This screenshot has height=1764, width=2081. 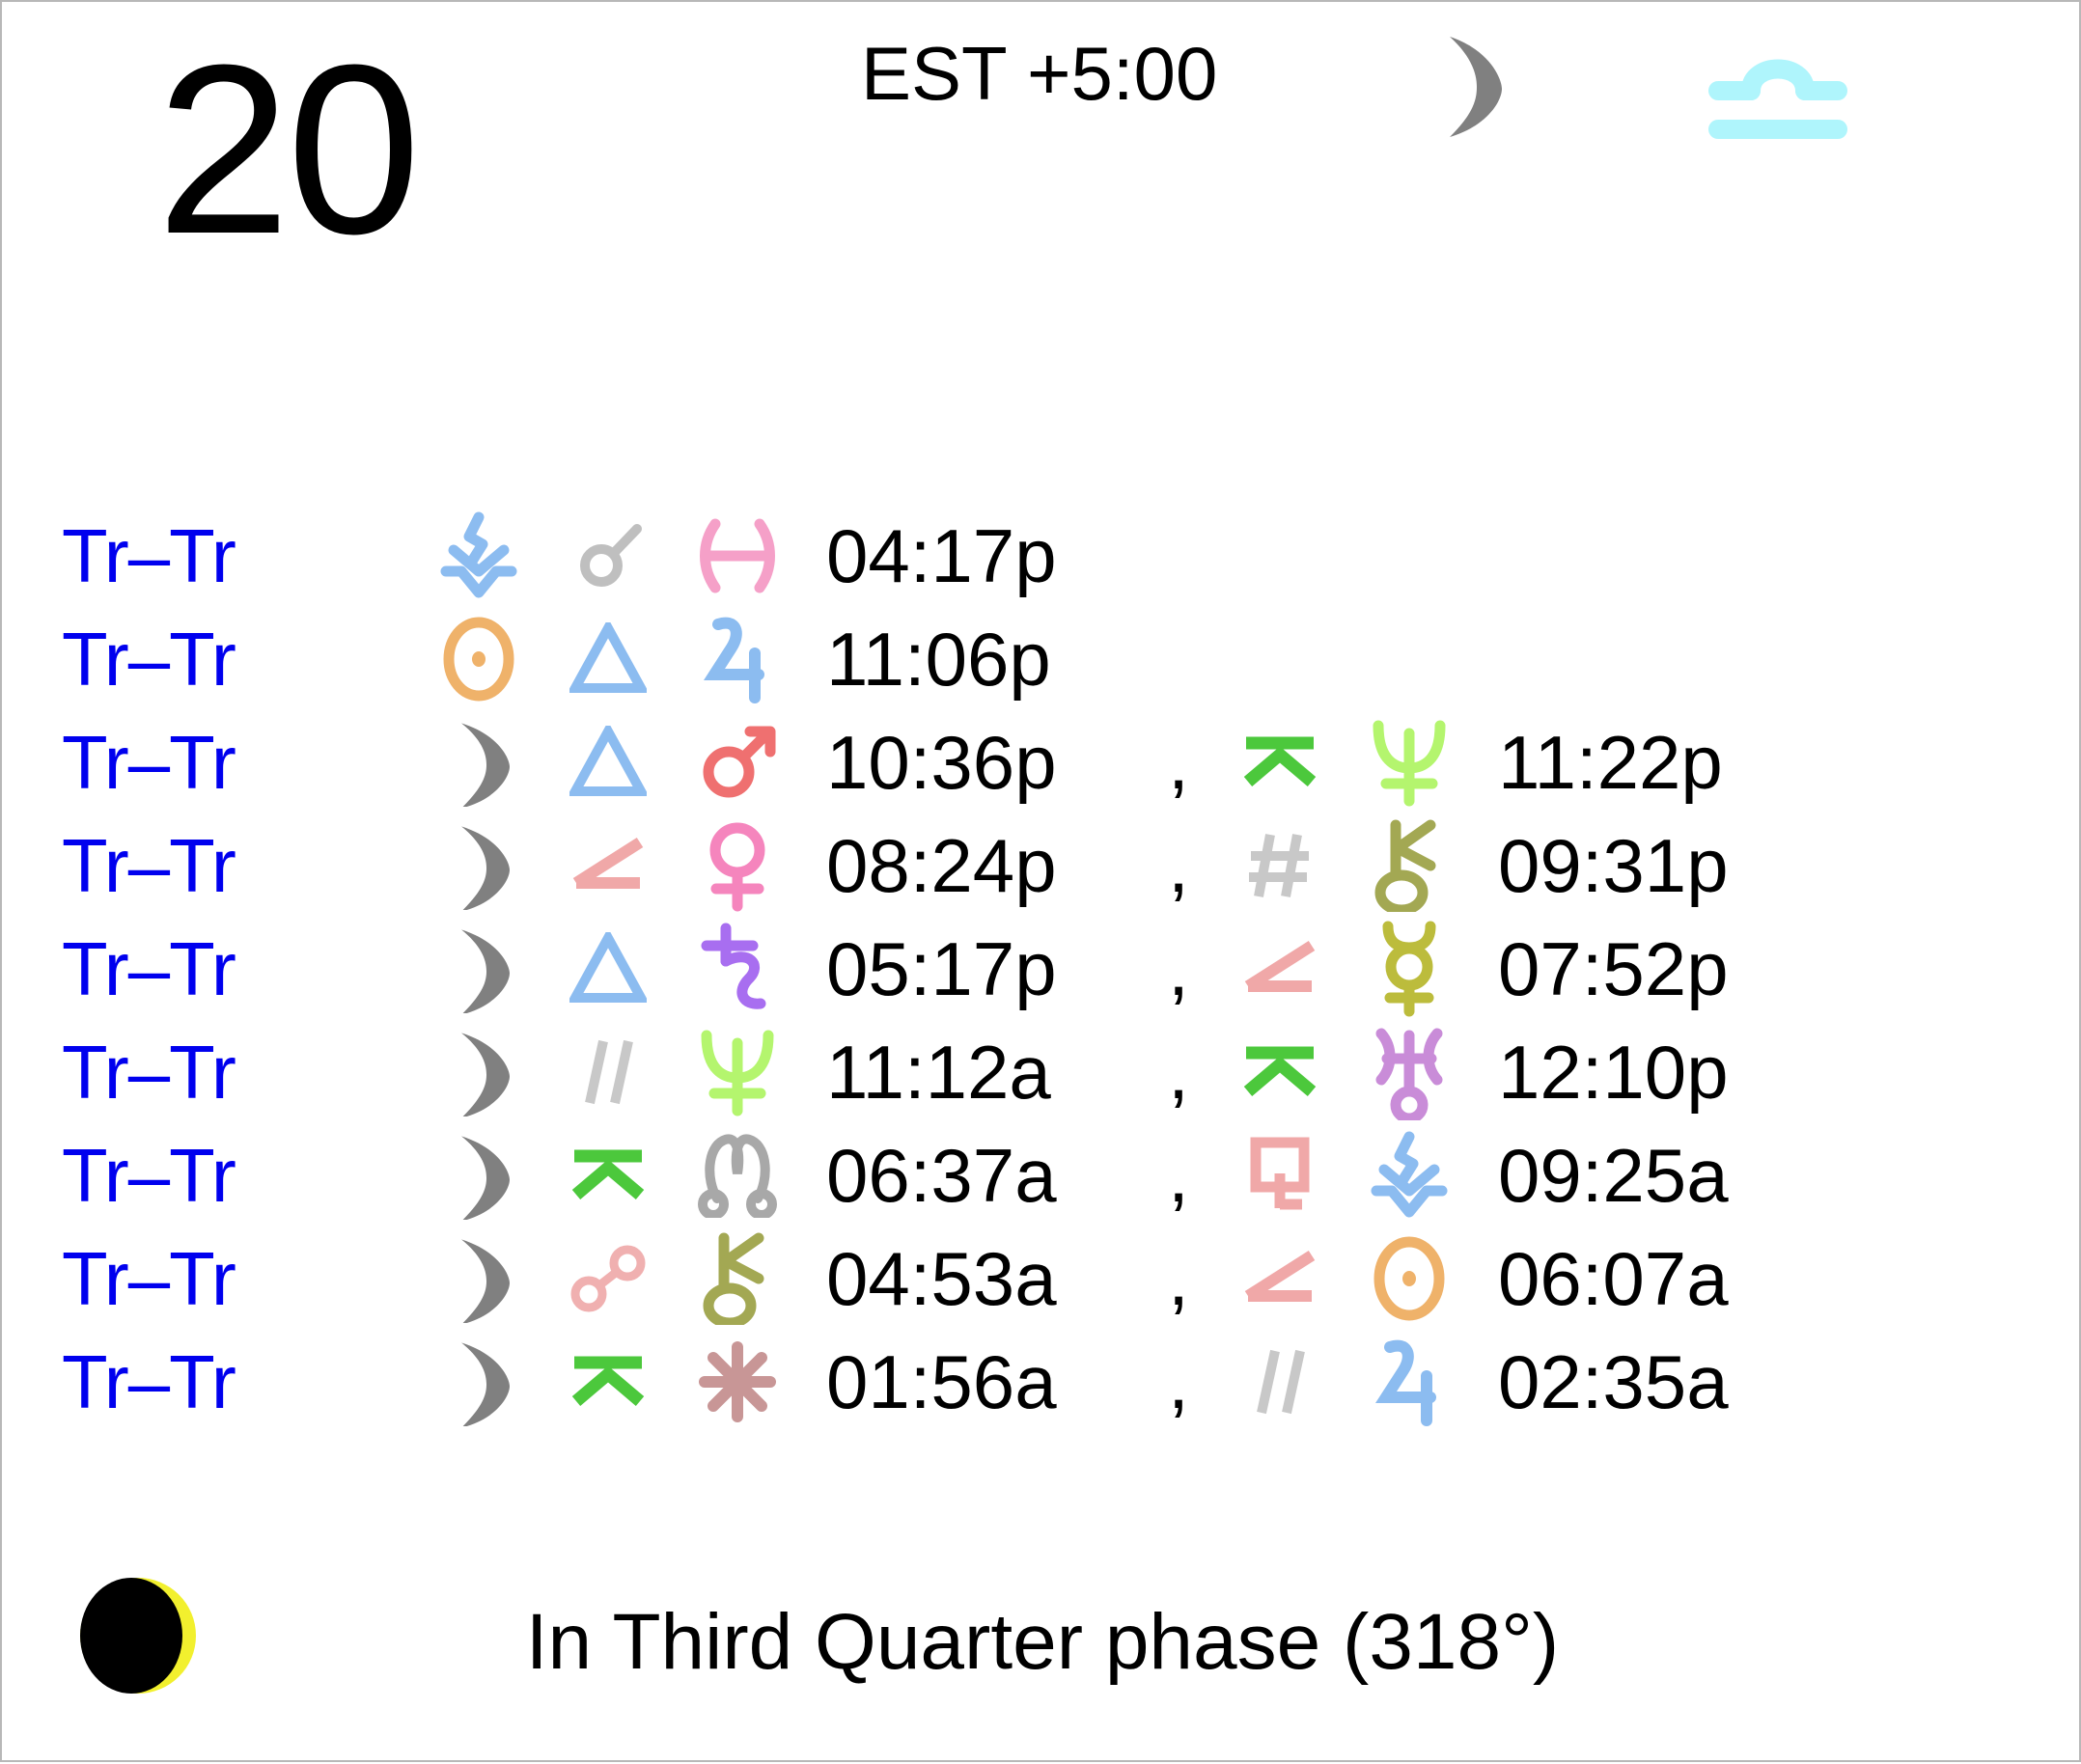 What do you see at coordinates (1778, 94) in the screenshot?
I see `libra-icon` at bounding box center [1778, 94].